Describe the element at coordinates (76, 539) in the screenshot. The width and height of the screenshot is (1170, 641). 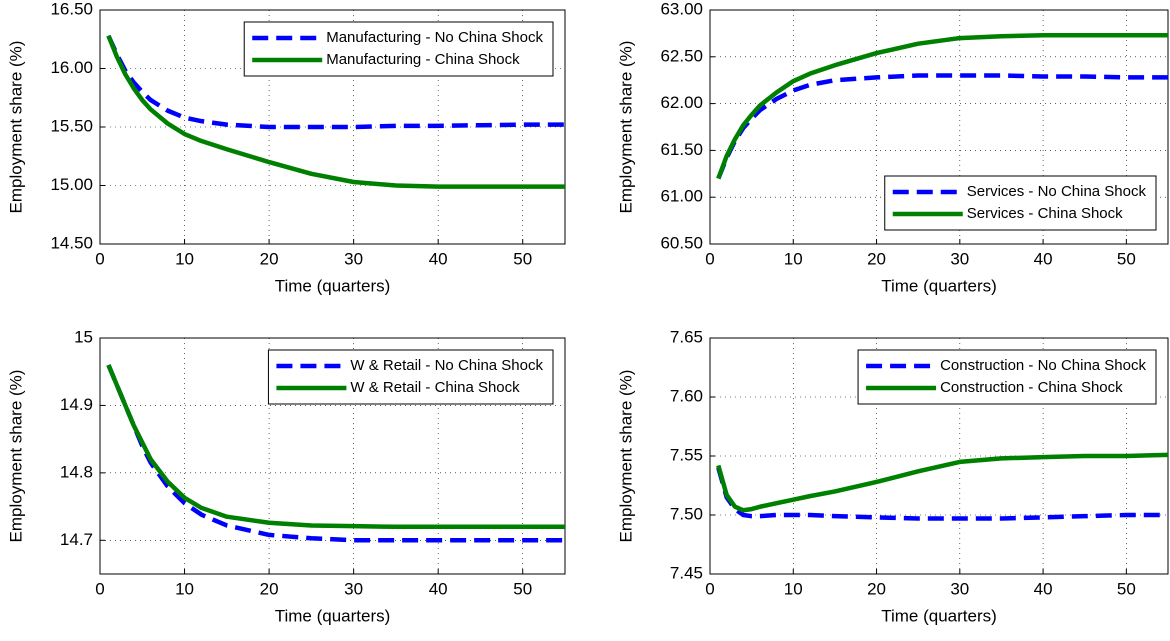
I see `y-tick-label: 14.7` at that location.